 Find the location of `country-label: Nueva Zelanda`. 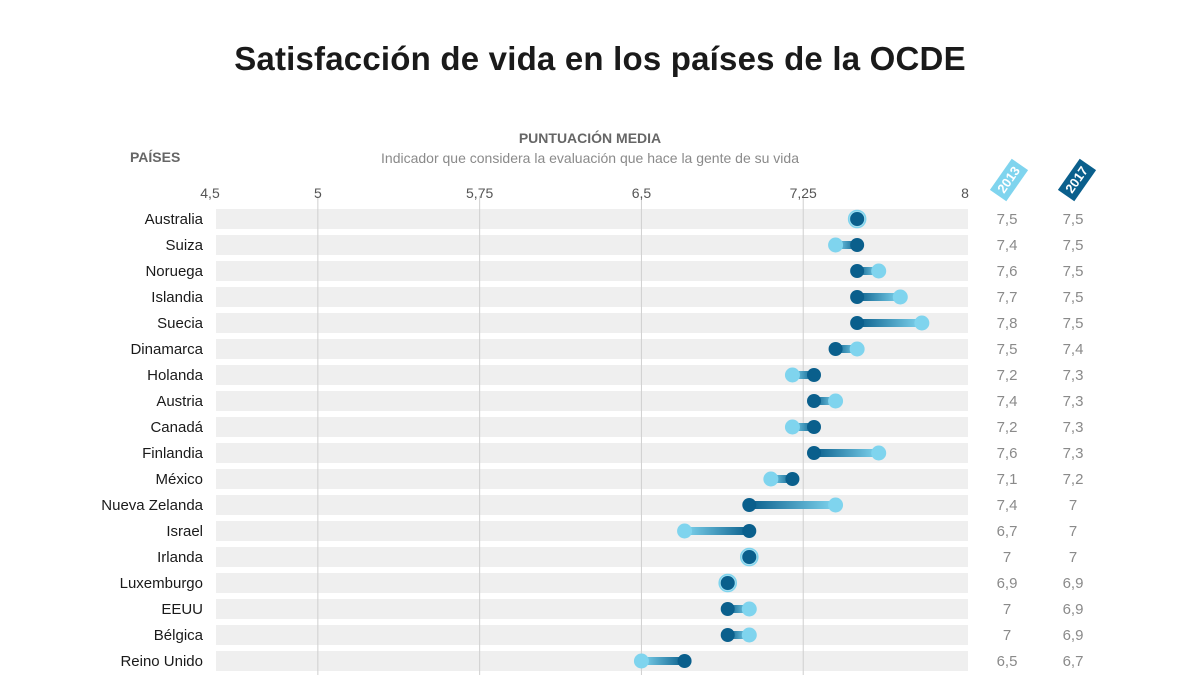

country-label: Nueva Zelanda is located at coordinates (152, 505).